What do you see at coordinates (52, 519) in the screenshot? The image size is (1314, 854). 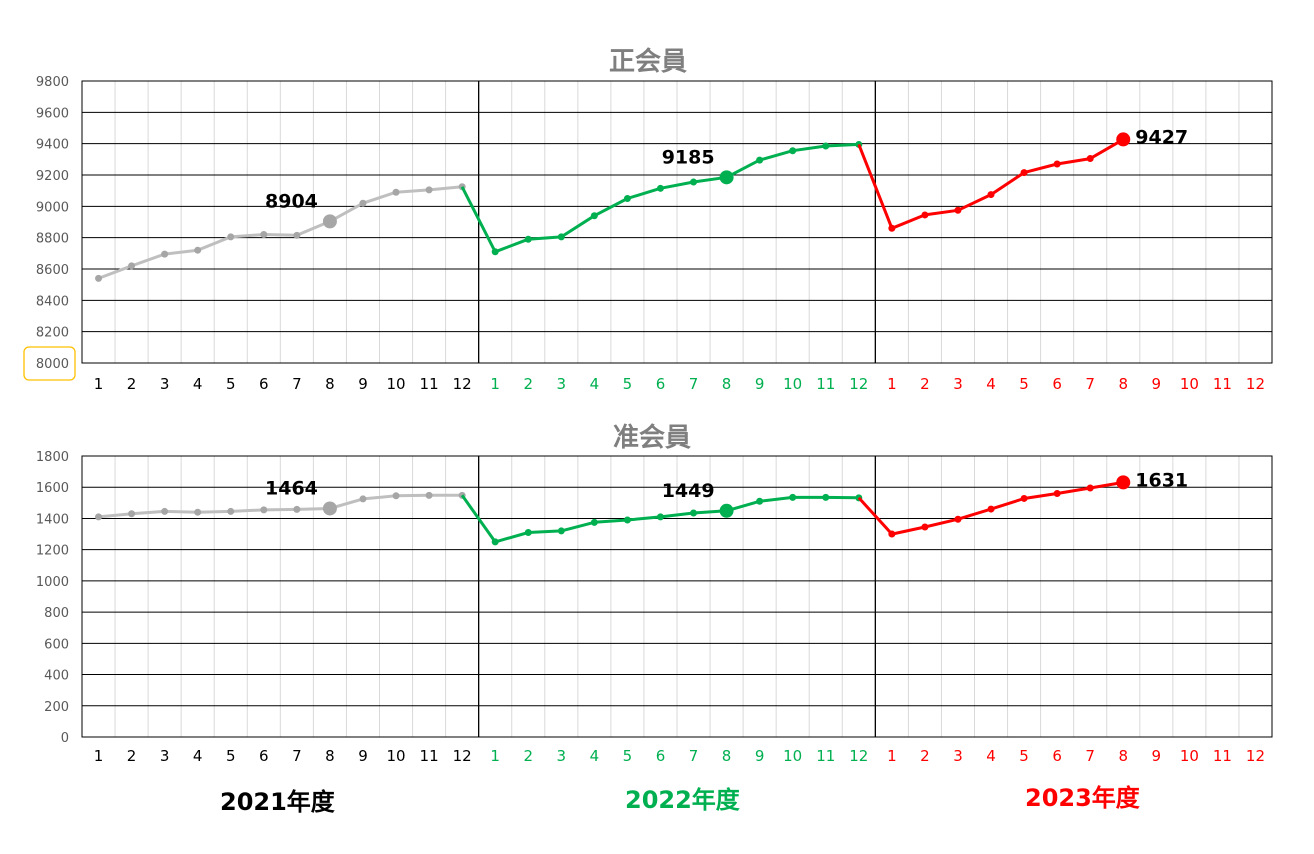 I see `y-tick-label: 1400` at bounding box center [52, 519].